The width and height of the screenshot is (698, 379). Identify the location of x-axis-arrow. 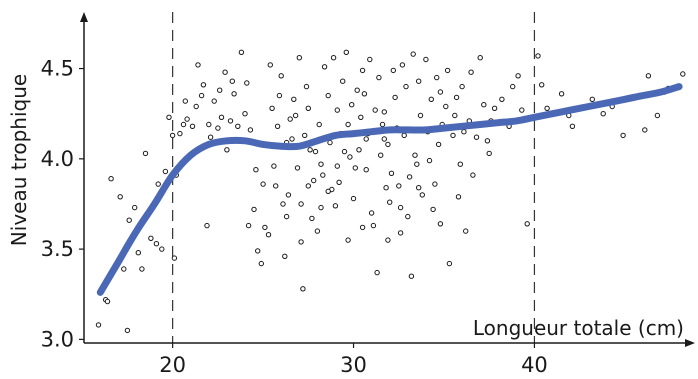
(690, 343).